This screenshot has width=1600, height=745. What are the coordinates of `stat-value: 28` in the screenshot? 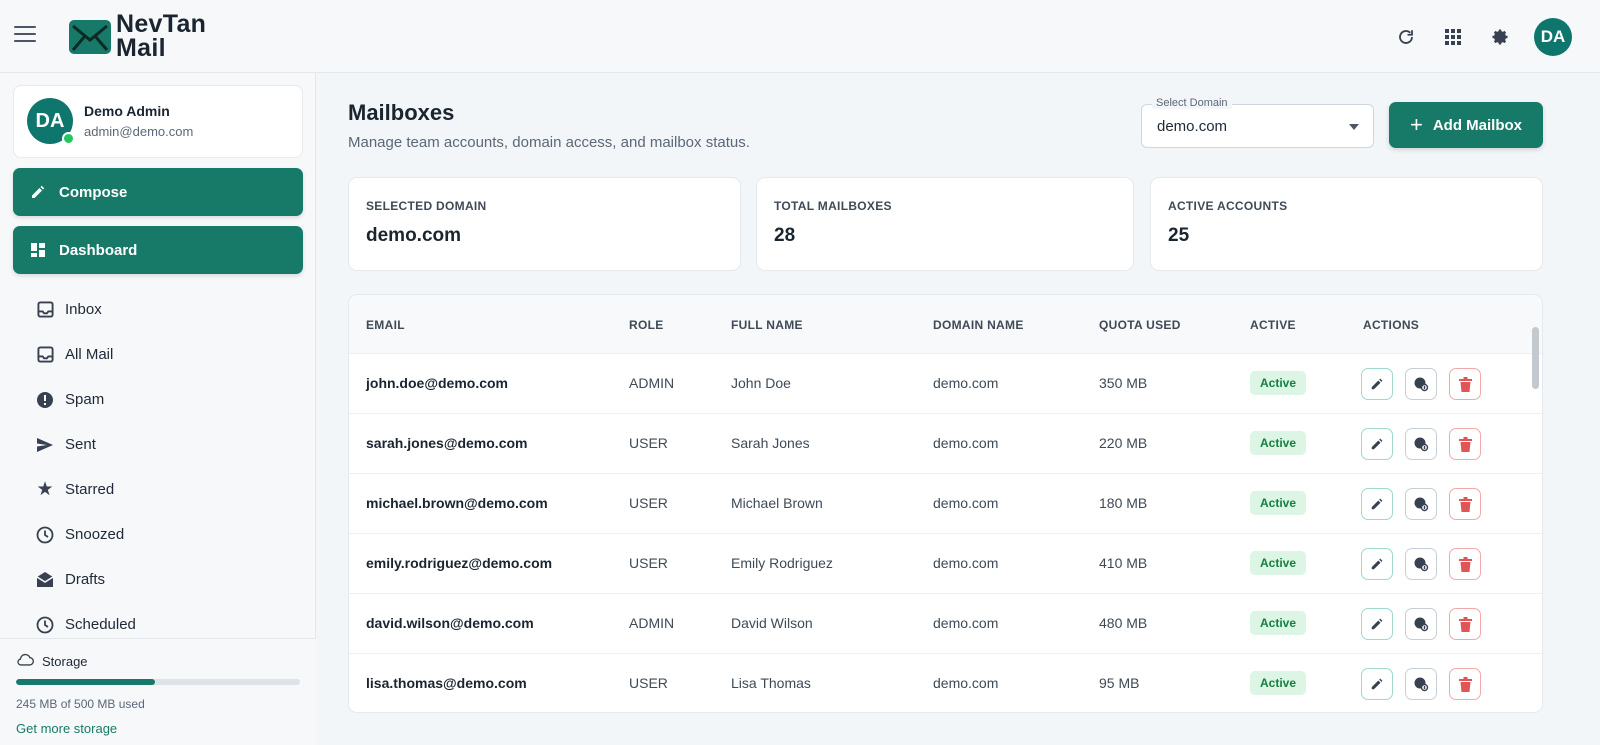 It's located at (785, 235).